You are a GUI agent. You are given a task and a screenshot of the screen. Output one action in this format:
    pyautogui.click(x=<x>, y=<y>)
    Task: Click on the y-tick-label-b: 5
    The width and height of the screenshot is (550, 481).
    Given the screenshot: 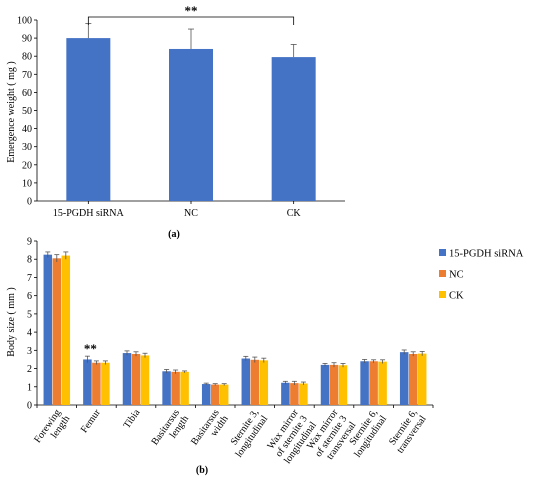 What is the action you would take?
    pyautogui.click(x=29, y=314)
    